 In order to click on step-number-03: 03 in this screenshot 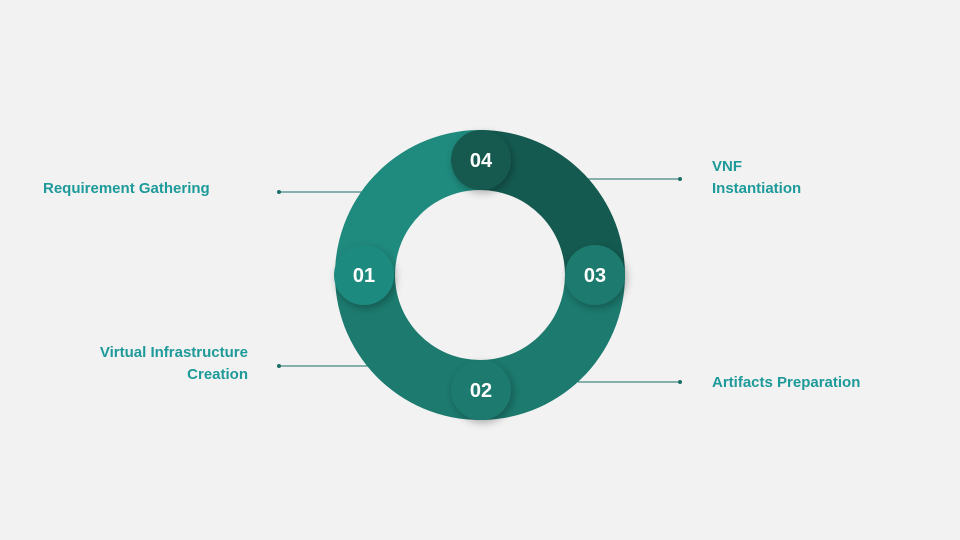, I will do `click(595, 276)`.